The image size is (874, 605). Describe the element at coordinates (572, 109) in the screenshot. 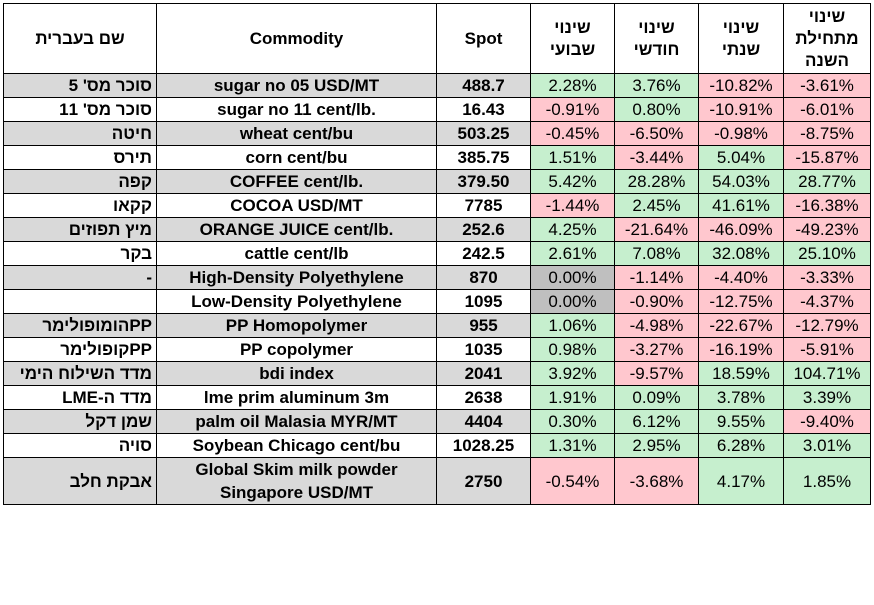

I see `weekly-change-cell: -0.91%` at that location.